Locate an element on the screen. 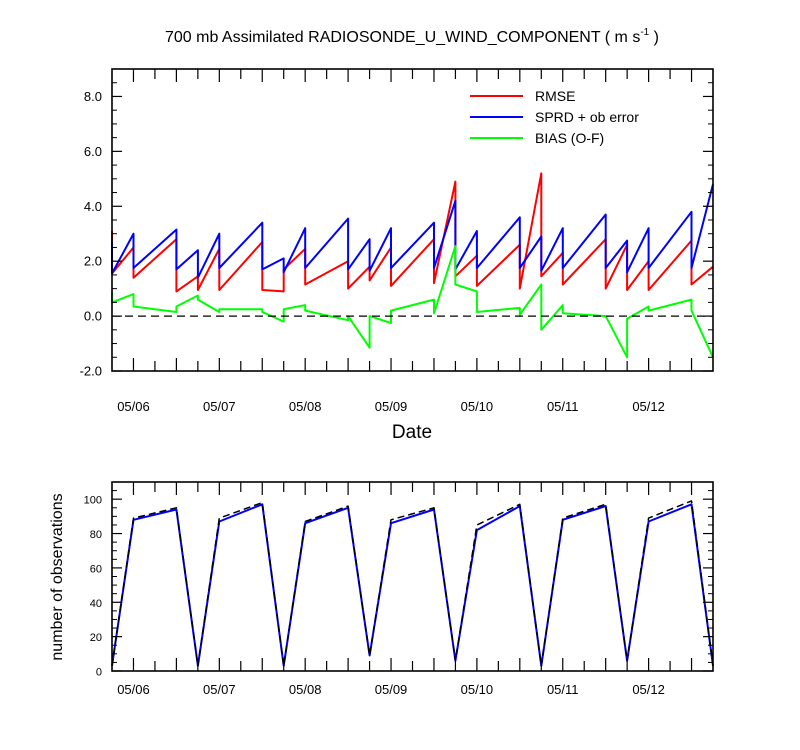 The height and width of the screenshot is (750, 800). series-line-sprd-ob-error is located at coordinates (412, 231).